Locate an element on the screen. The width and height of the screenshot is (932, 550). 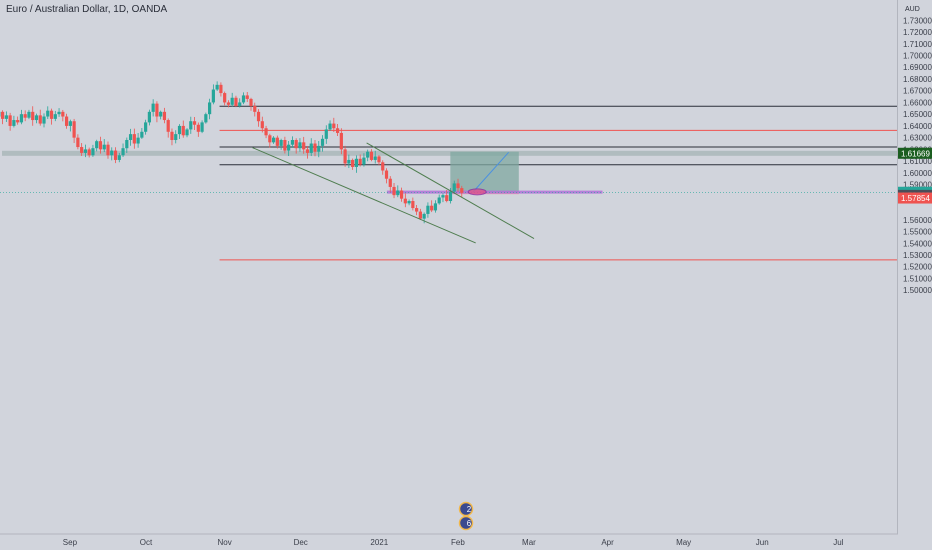
price-tick-label: 1.65000 is located at coordinates (917, 114).